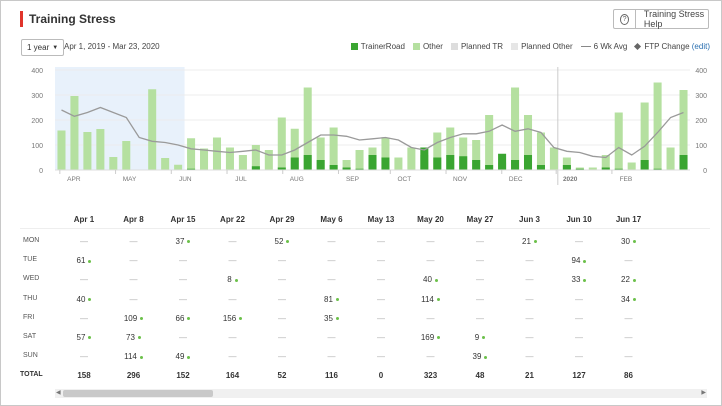 Image resolution: width=722 pixels, height=406 pixels. Describe the element at coordinates (282, 219) in the screenshot. I see `week-column-header: Apr 29` at that location.